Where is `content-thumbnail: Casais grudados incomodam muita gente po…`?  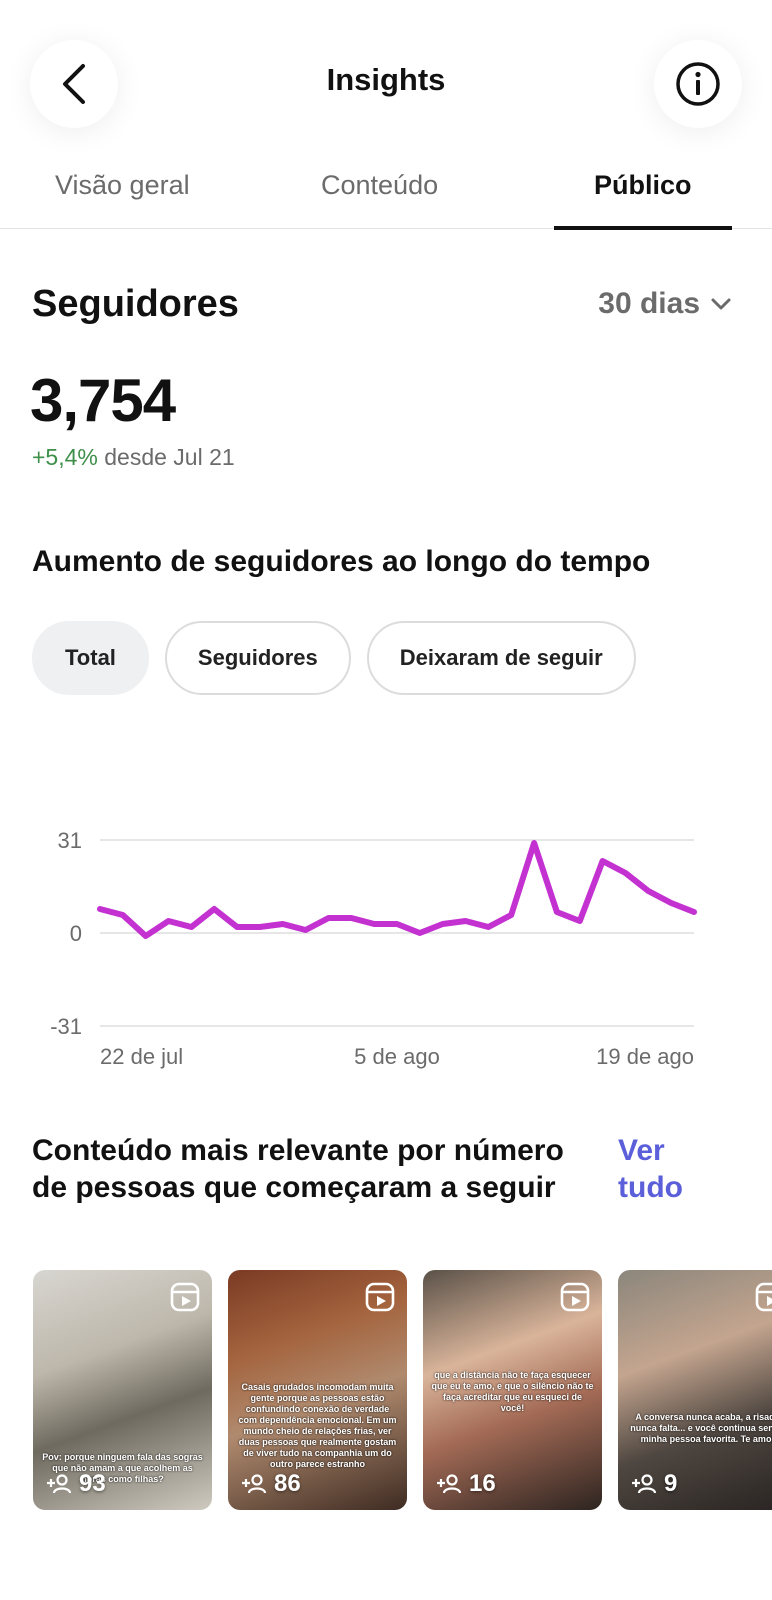 content-thumbnail: Casais grudados incomodam muita gente po… is located at coordinates (317, 1390).